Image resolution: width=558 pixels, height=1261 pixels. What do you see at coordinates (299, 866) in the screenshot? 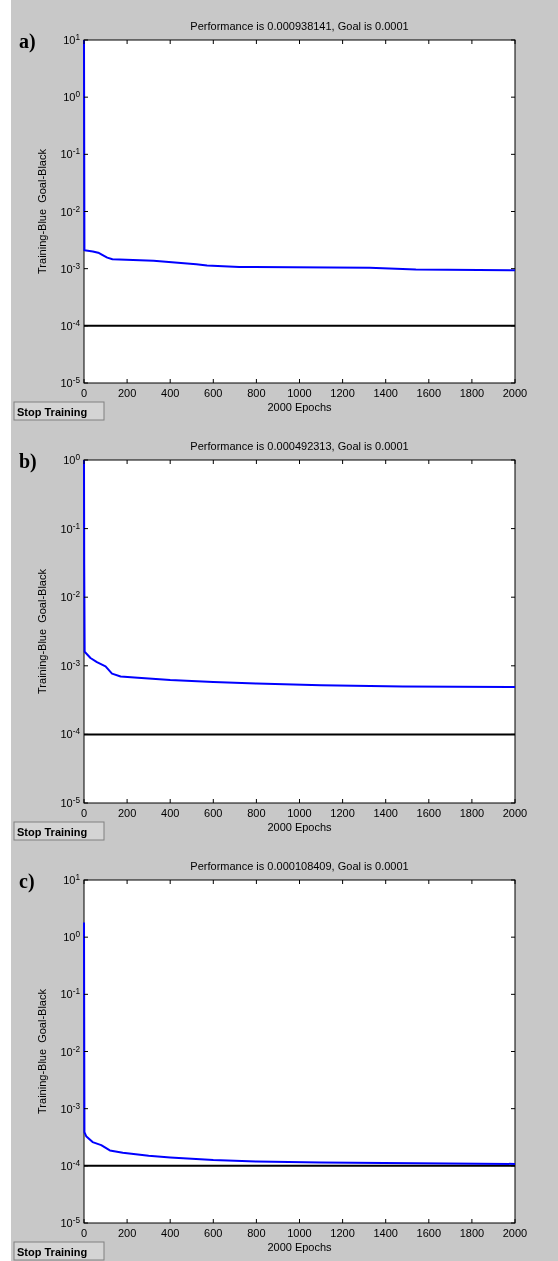
I see `chart-title: Performance is 0.000108409, Goal is 0.0001` at bounding box center [299, 866].